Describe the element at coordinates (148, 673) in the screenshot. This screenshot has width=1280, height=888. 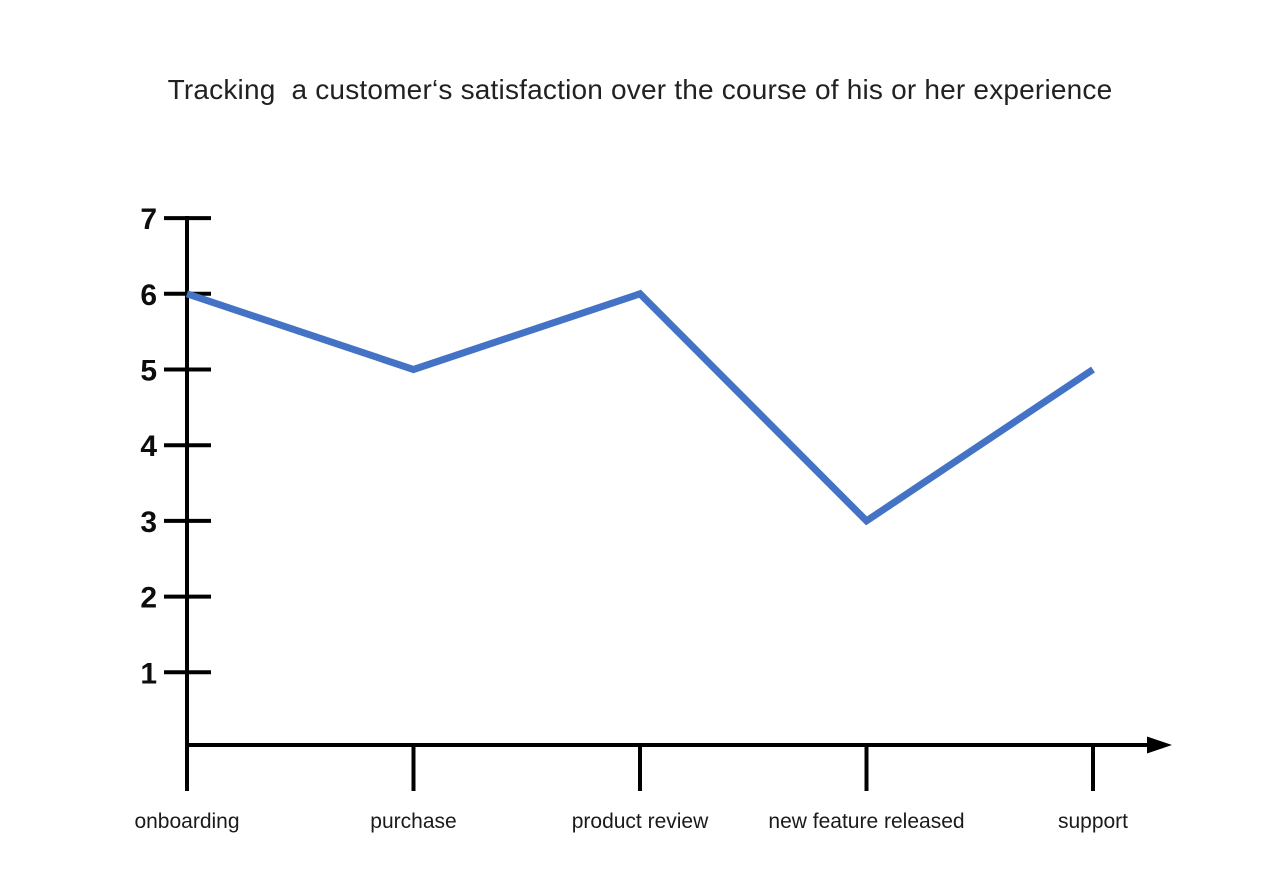
I see `y-tick-label: 1` at that location.